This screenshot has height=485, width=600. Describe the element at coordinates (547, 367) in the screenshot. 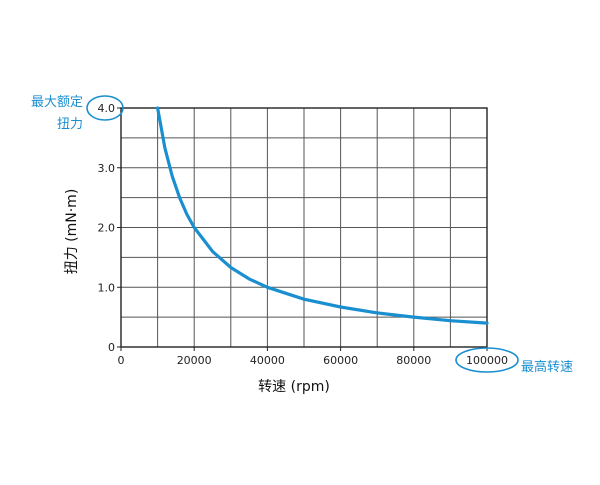

I see `max-speed-annotation: 最高转速` at that location.